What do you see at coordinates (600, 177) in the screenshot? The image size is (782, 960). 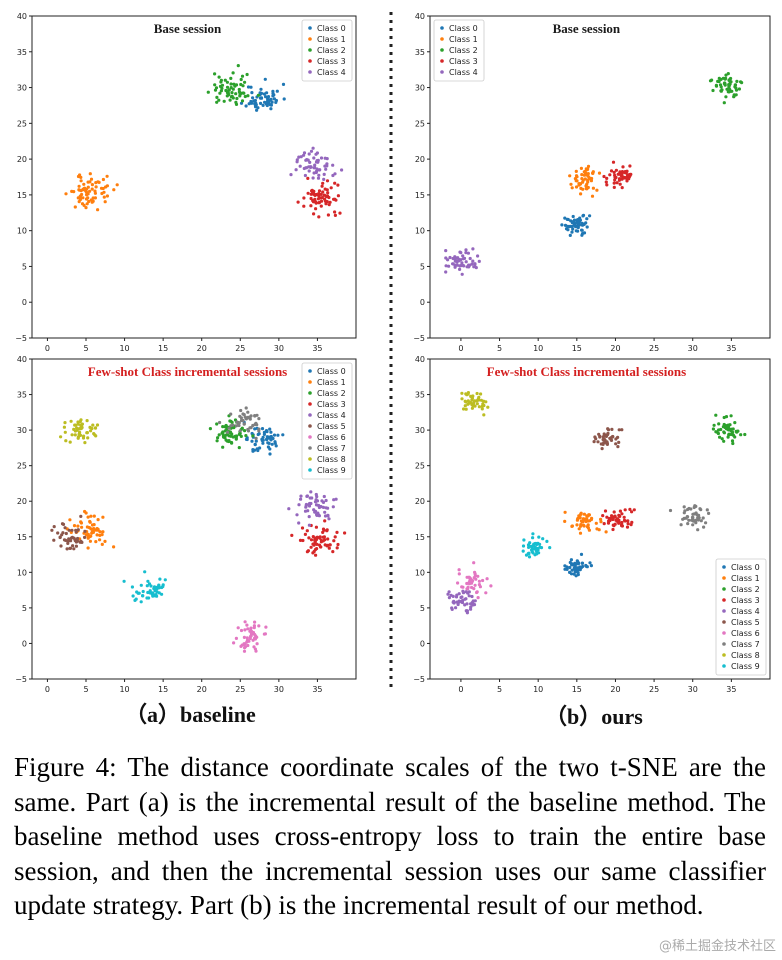 I see `plot-frame` at bounding box center [600, 177].